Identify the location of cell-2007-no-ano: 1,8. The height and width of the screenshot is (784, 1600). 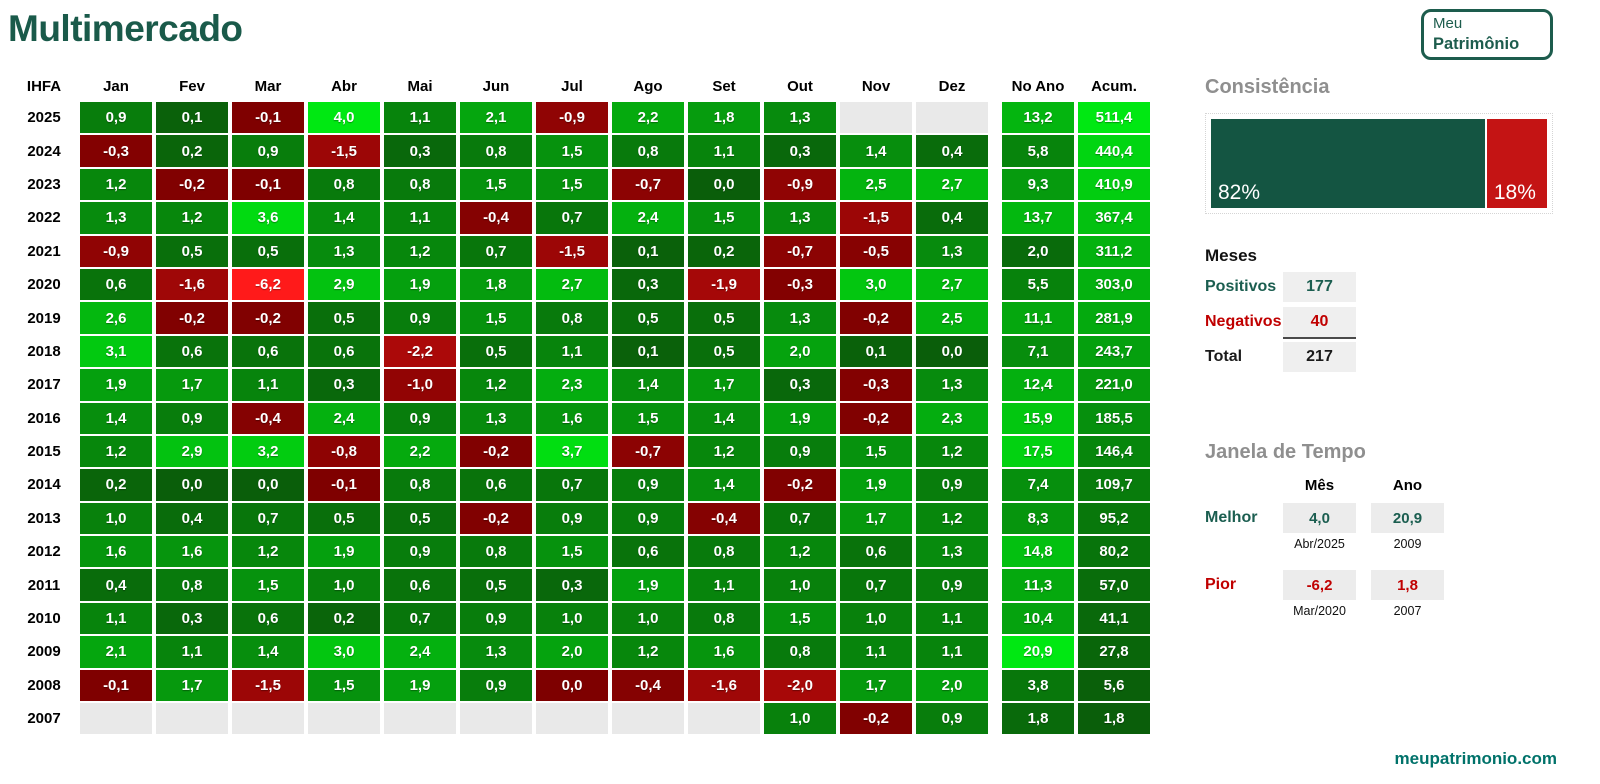
(1038, 719).